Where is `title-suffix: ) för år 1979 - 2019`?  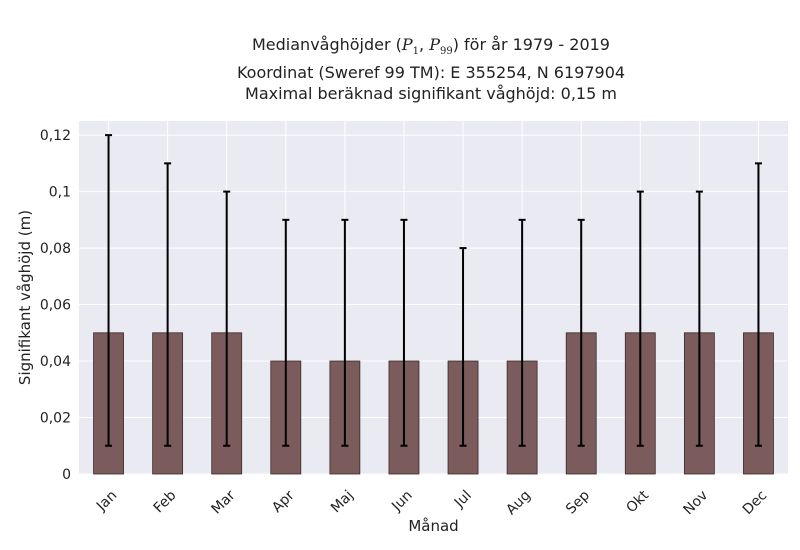
title-suffix: ) för år 1979 - 2019 is located at coordinates (531, 44).